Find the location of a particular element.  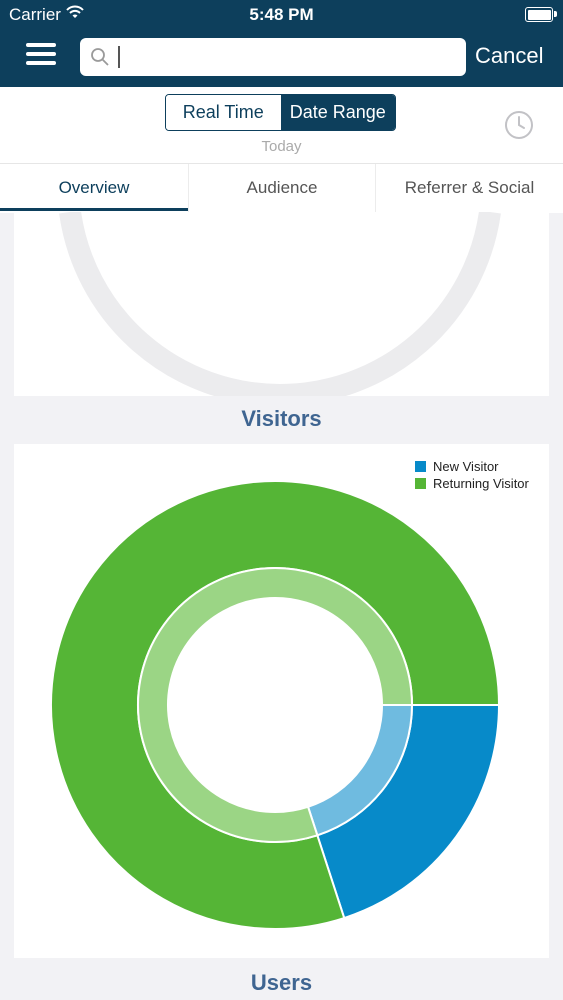

range-controls: Real Time Date Range Today is located at coordinates (281, 125).